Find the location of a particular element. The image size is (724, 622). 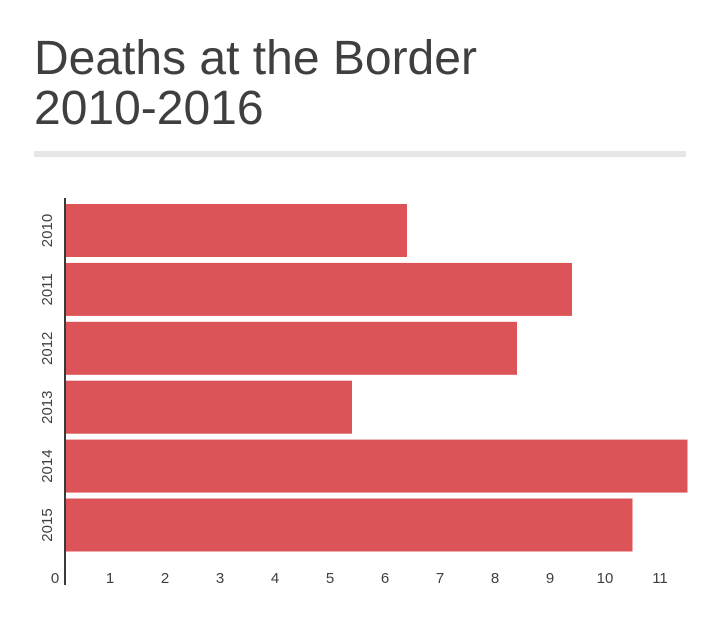

x-tick-label-8: 8 is located at coordinates (495, 578).